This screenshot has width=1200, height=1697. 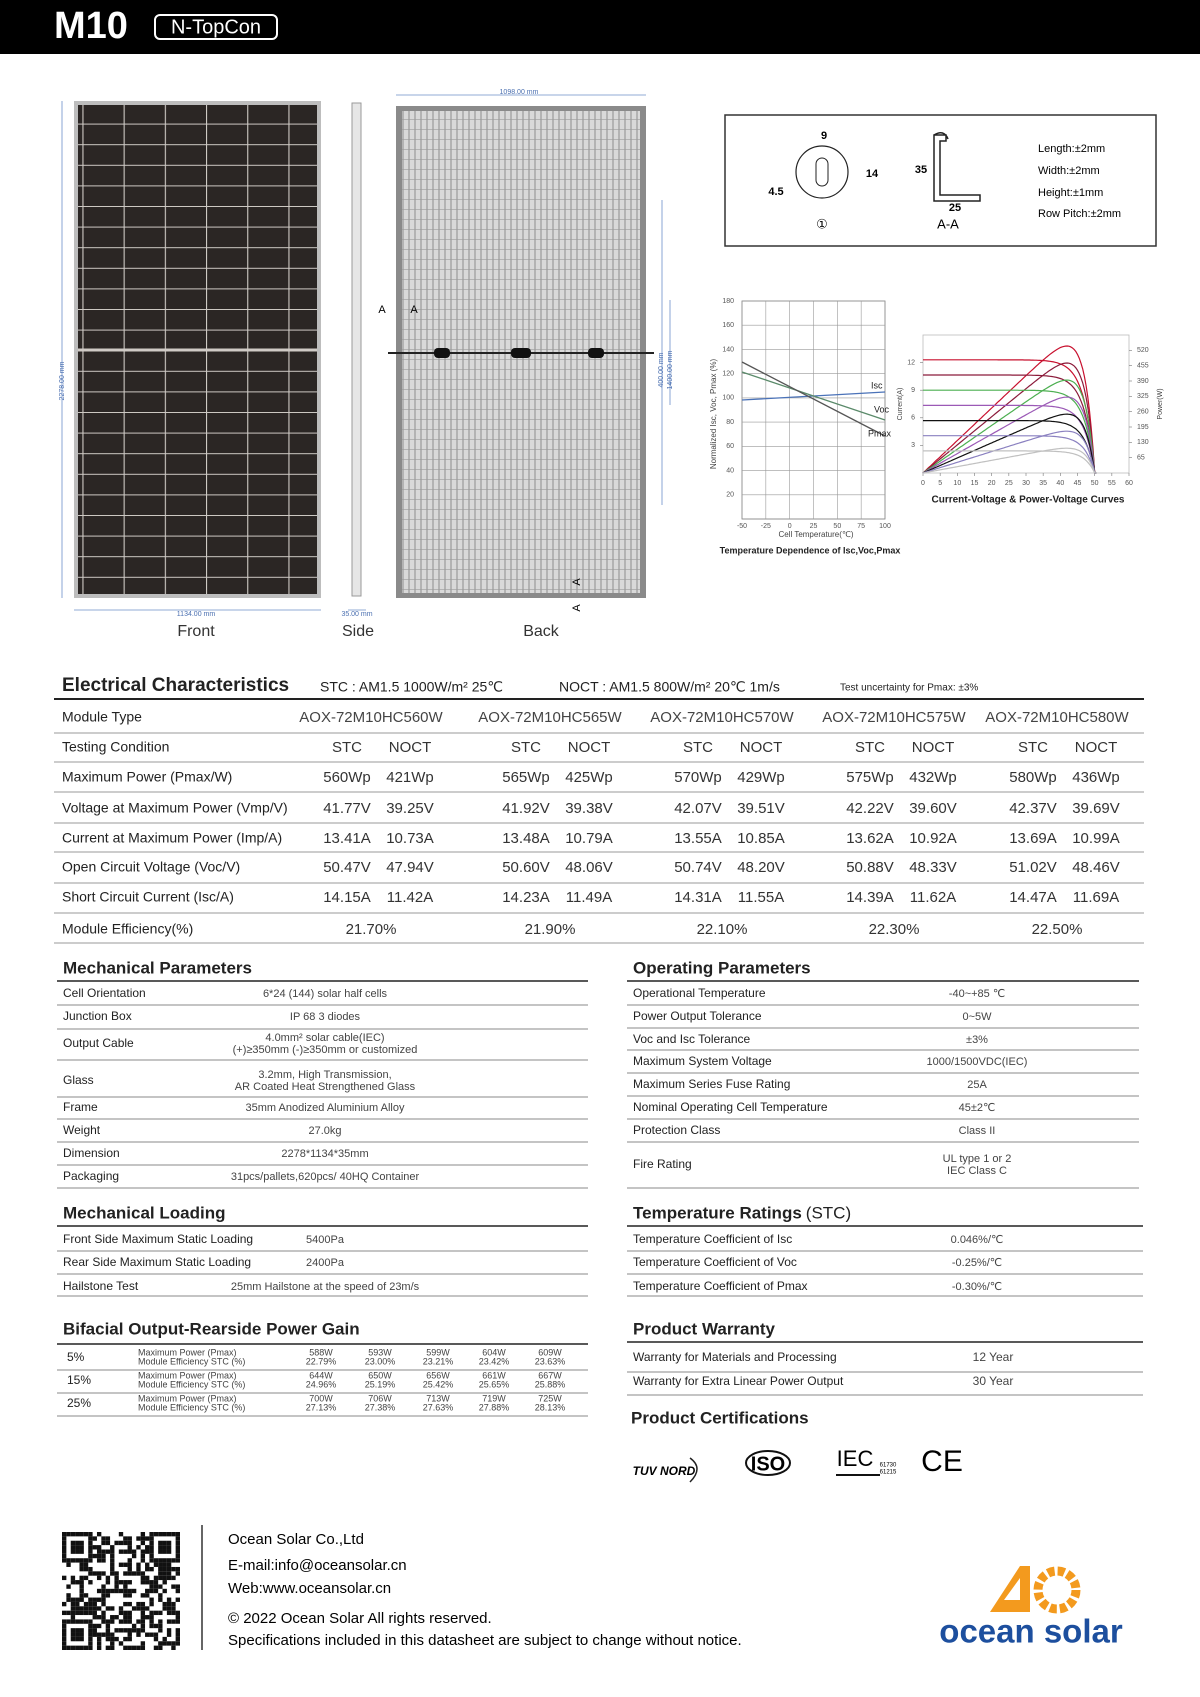 I want to click on row-value: 3.2mm, High Transmission,, so click(x=324, y=1075).